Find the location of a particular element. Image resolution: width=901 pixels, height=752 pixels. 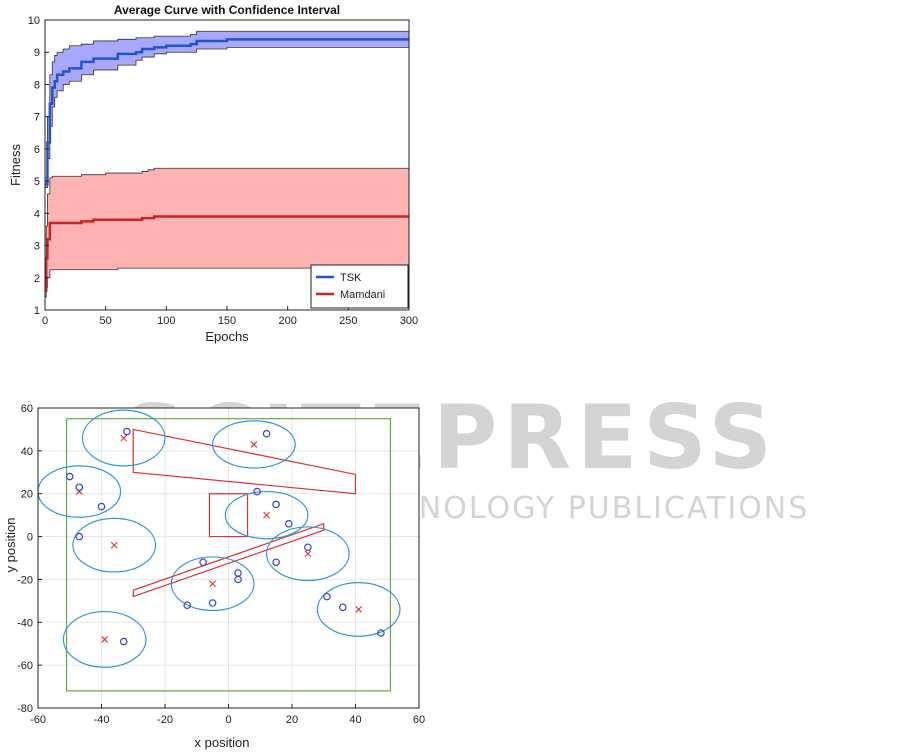

line-tsk is located at coordinates (227, 112).